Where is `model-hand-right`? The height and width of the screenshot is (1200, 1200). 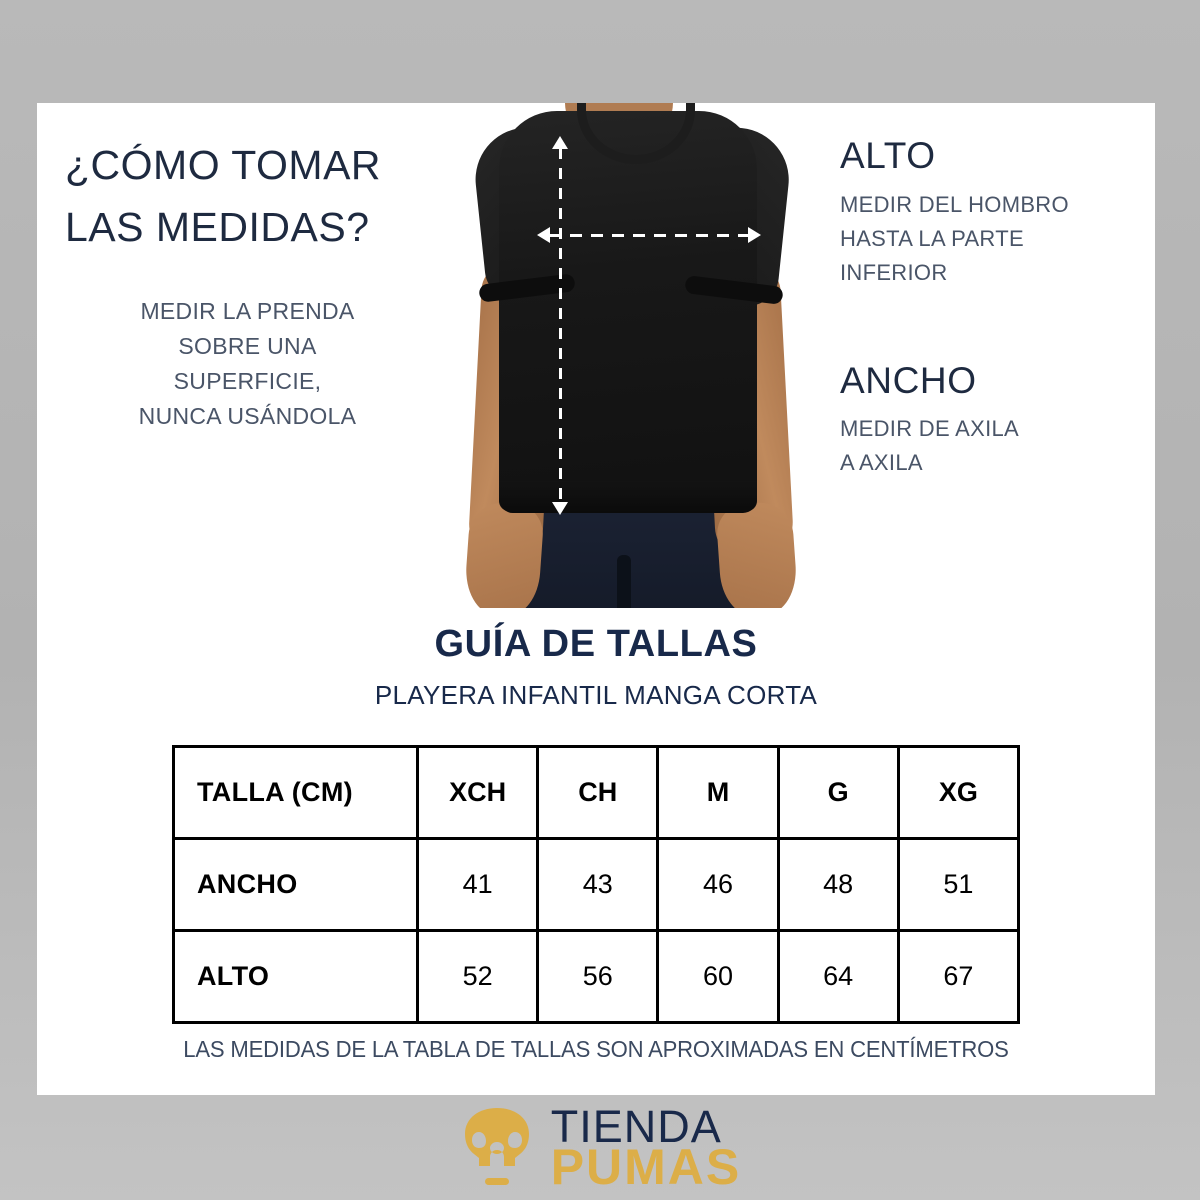 model-hand-right is located at coordinates (757, 554).